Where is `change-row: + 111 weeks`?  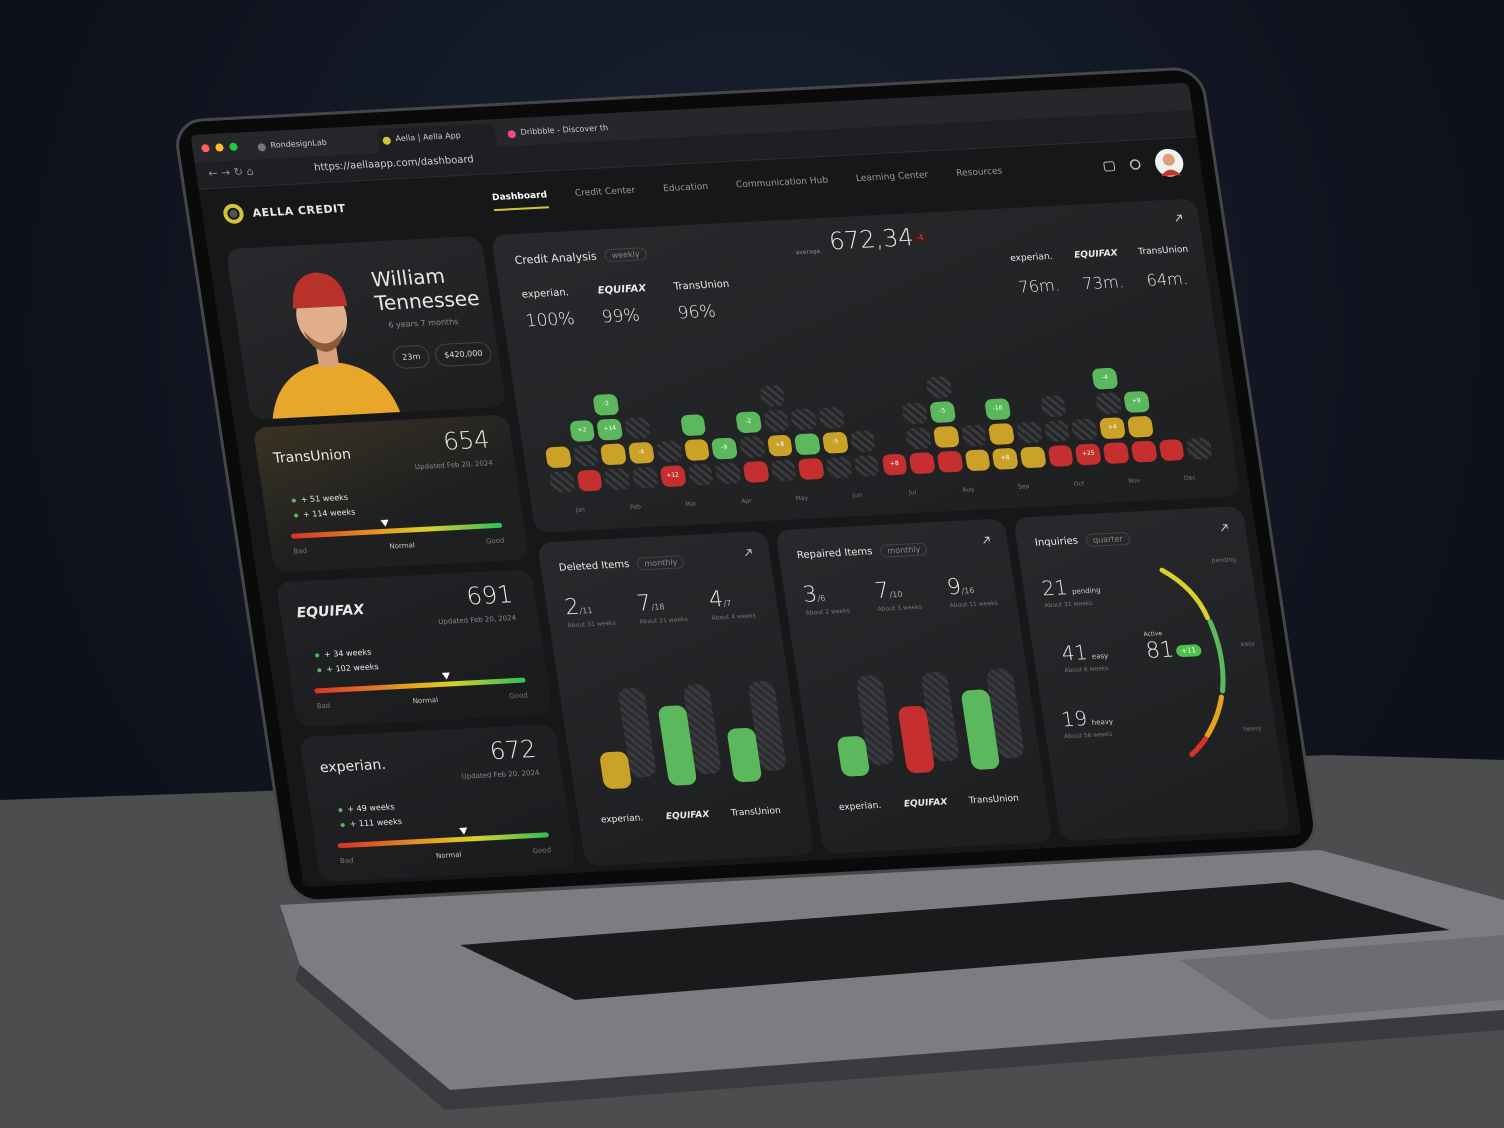
change-row: + 111 weeks is located at coordinates (371, 823).